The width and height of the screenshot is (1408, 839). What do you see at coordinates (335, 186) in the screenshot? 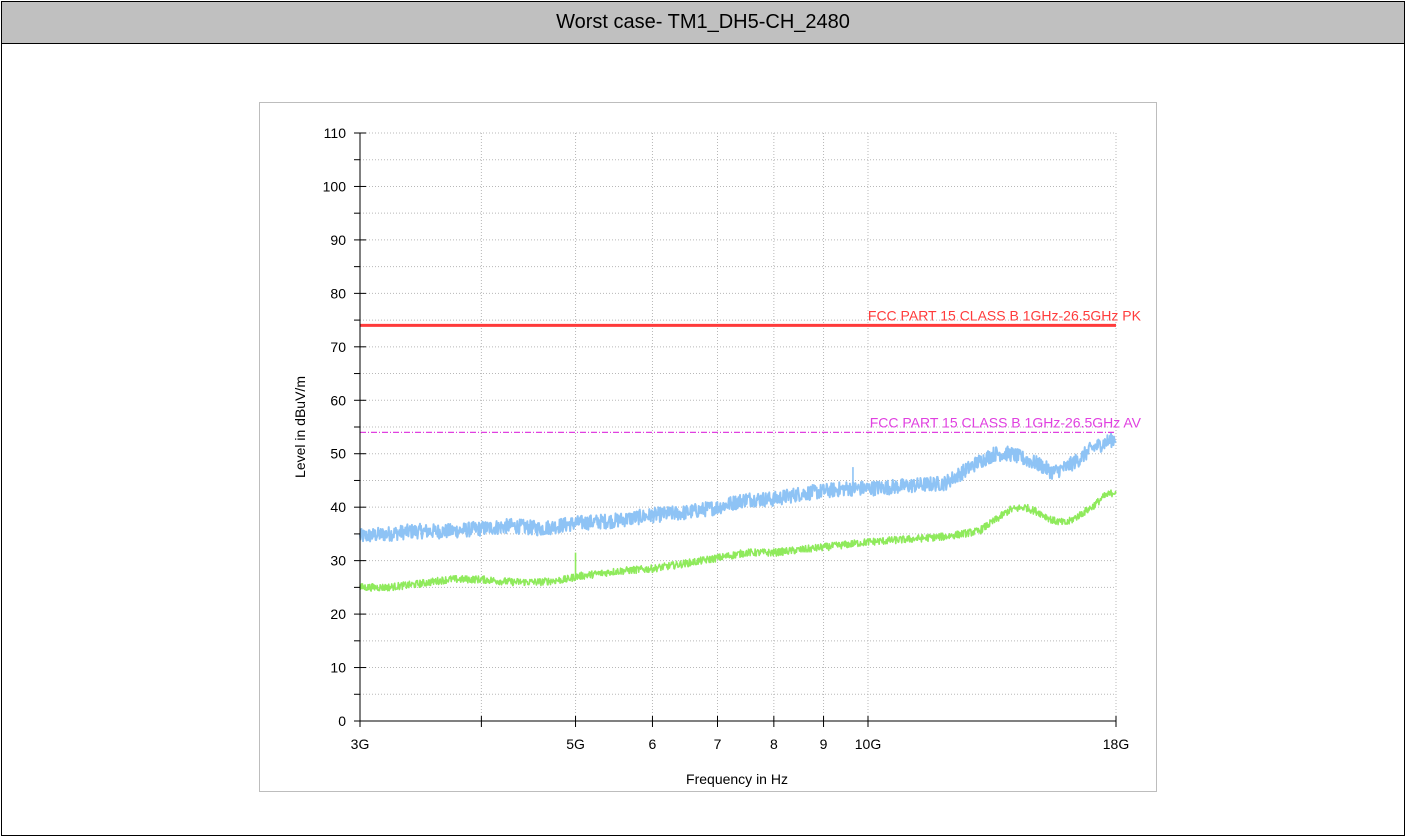
I see `y-tick-label: 100` at bounding box center [335, 186].